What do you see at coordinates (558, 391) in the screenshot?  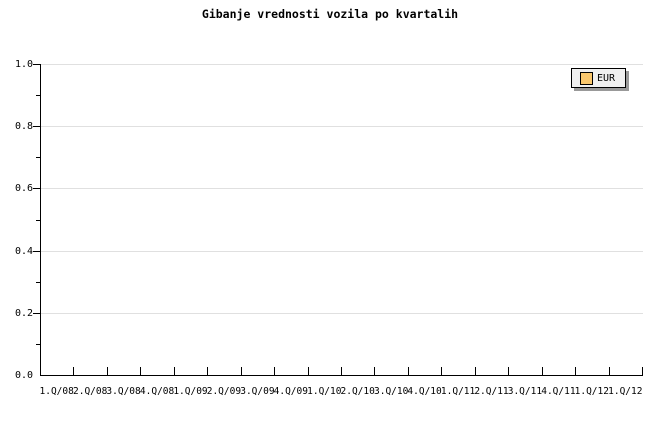 I see `x-axis-tick-label: 4.Q/11` at bounding box center [558, 391].